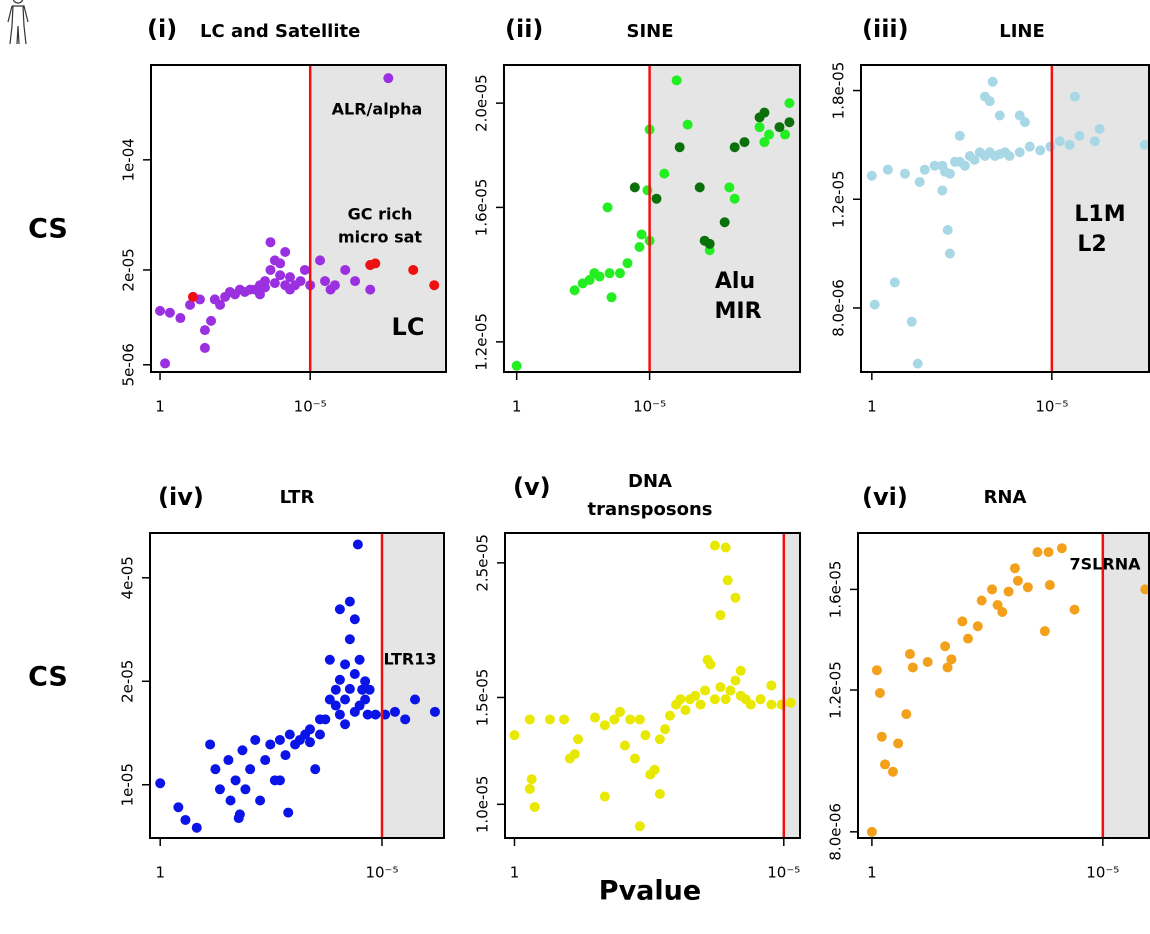  I want to click on panel-title: SINE, so click(649, 31).